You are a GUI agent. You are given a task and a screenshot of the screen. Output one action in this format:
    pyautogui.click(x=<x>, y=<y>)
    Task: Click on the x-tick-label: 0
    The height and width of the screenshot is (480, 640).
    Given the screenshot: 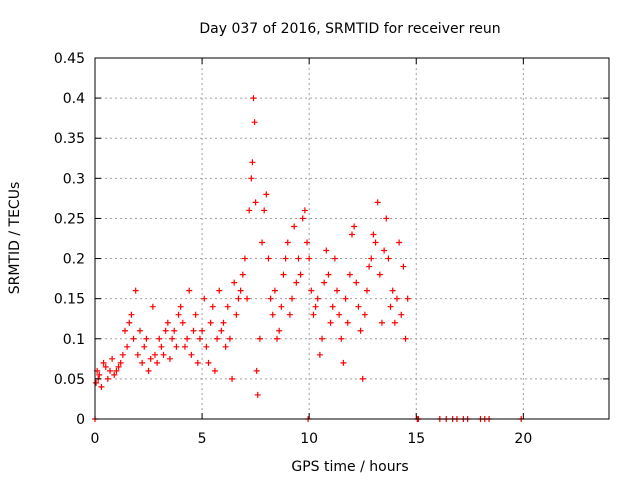 What is the action you would take?
    pyautogui.click(x=95, y=439)
    